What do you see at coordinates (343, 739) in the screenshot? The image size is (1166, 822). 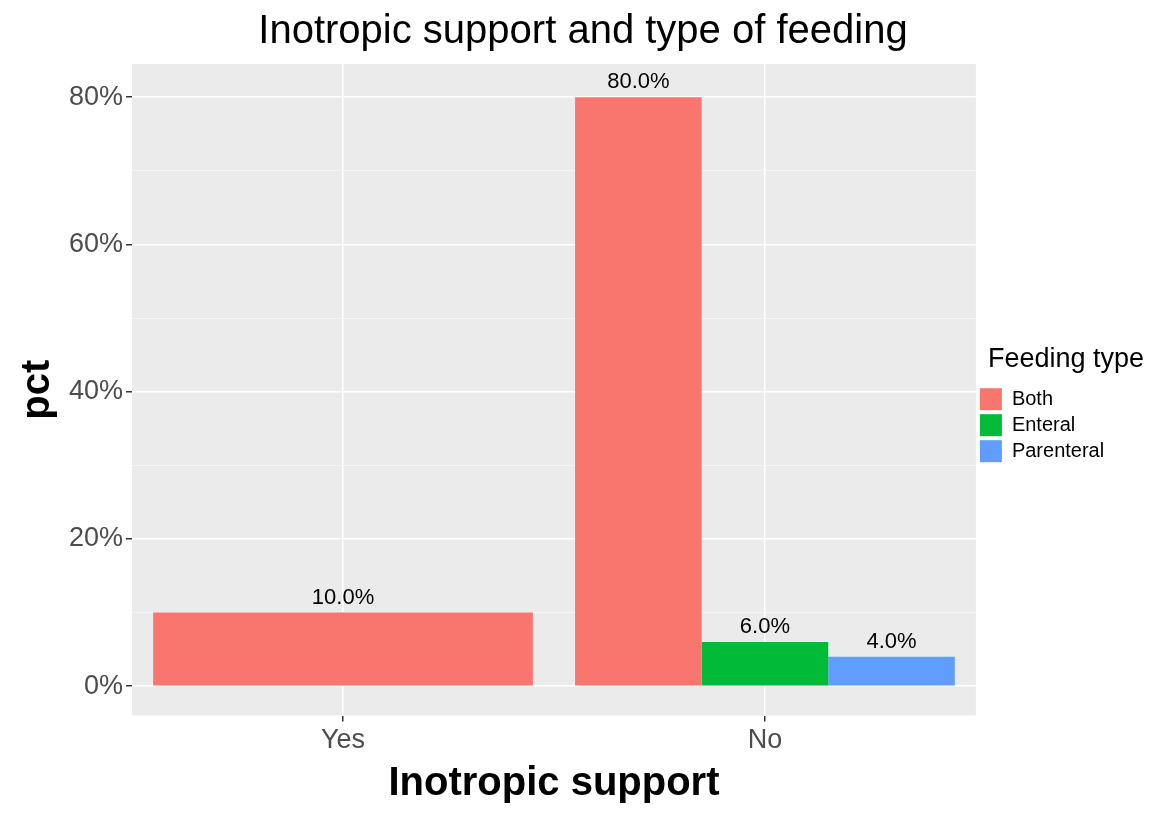 I see `x-tick-label: Yes` at bounding box center [343, 739].